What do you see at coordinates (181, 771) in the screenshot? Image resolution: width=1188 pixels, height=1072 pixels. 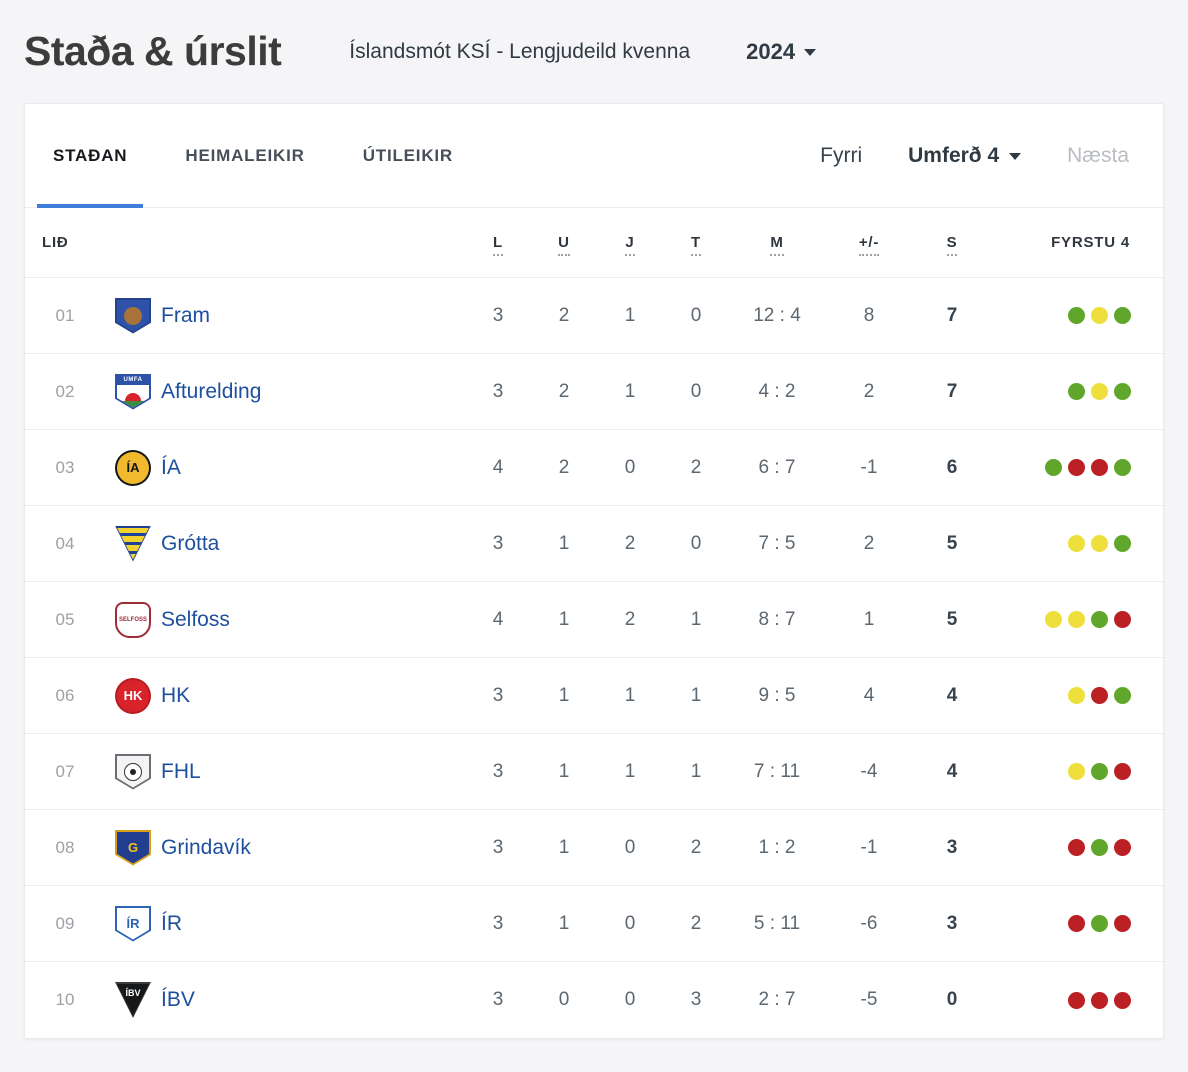 I see `team-name-link: FHL` at bounding box center [181, 771].